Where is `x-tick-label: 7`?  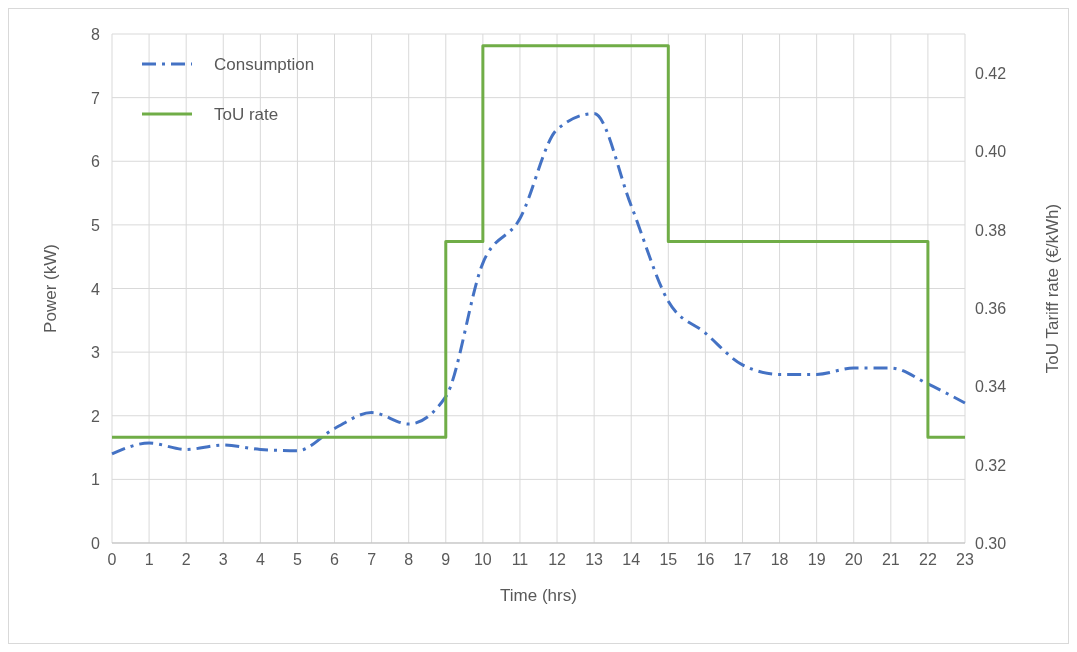
x-tick-label: 7 is located at coordinates (372, 559).